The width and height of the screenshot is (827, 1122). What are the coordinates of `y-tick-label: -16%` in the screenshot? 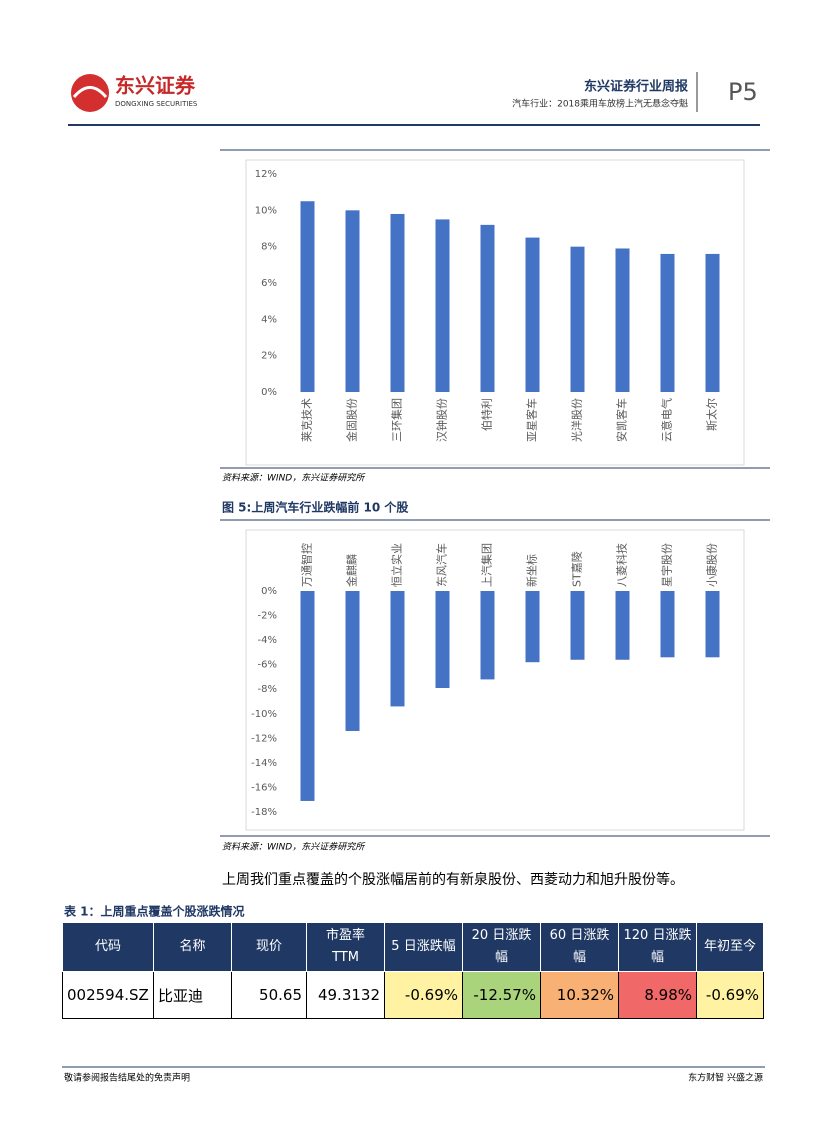 It's located at (264, 787).